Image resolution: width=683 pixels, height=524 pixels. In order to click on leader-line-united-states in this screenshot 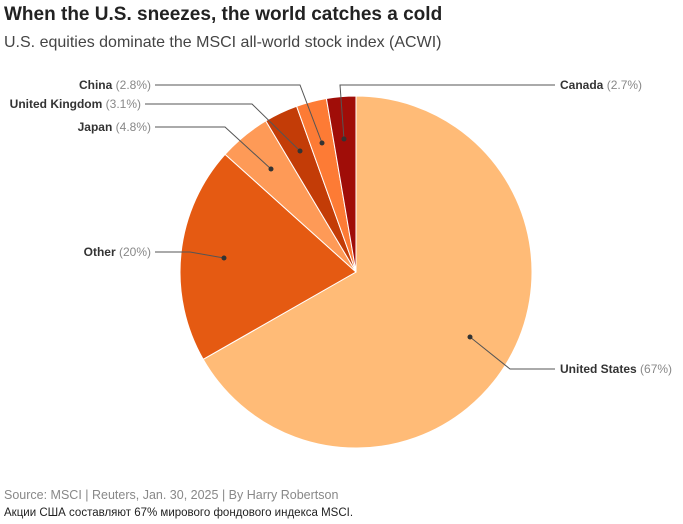, I will do `click(512, 353)`.